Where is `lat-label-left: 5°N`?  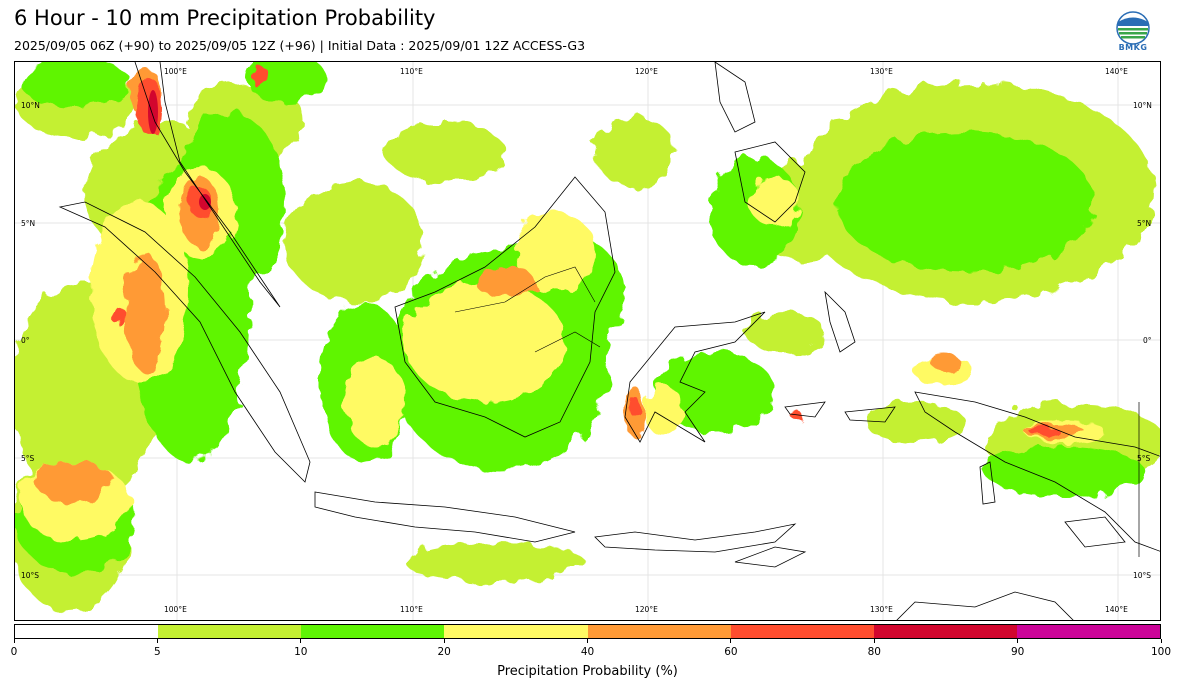 lat-label-left: 5°N is located at coordinates (28, 223).